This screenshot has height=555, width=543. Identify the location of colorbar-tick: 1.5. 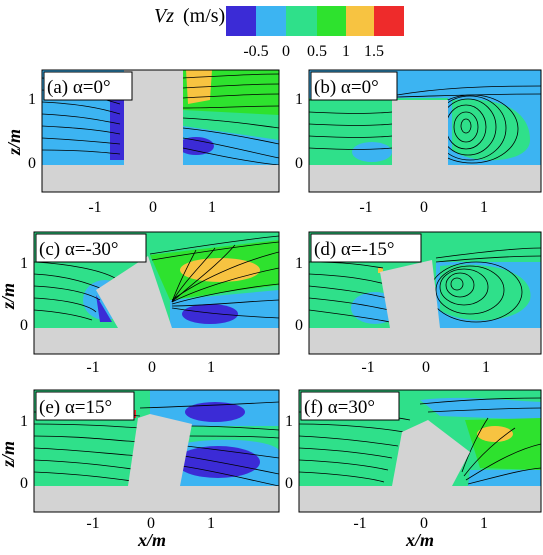
(374, 51).